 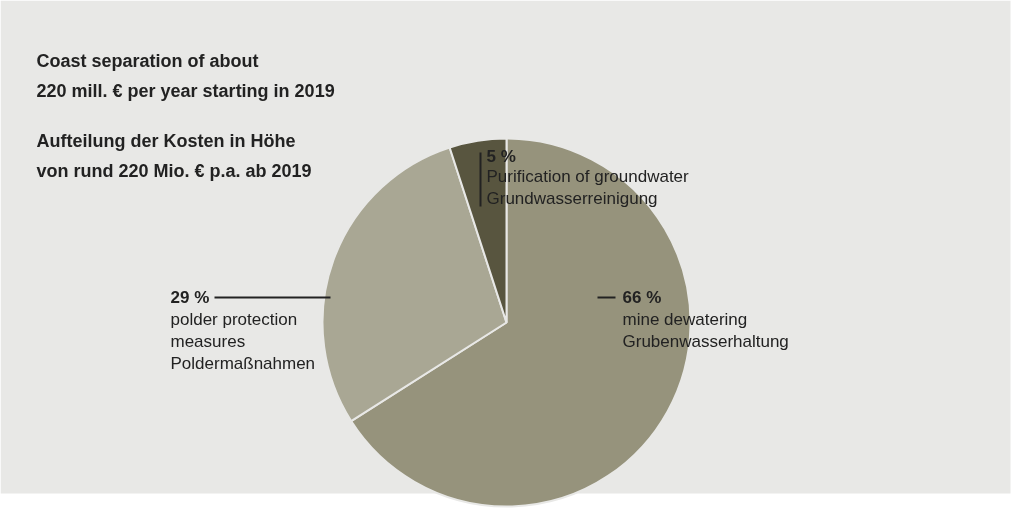 What do you see at coordinates (174, 156) in the screenshot?
I see `chart-subtitle: Aufteilung der Kosten in Höhe von rund 220 Mio. € p.a. ab 2019` at bounding box center [174, 156].